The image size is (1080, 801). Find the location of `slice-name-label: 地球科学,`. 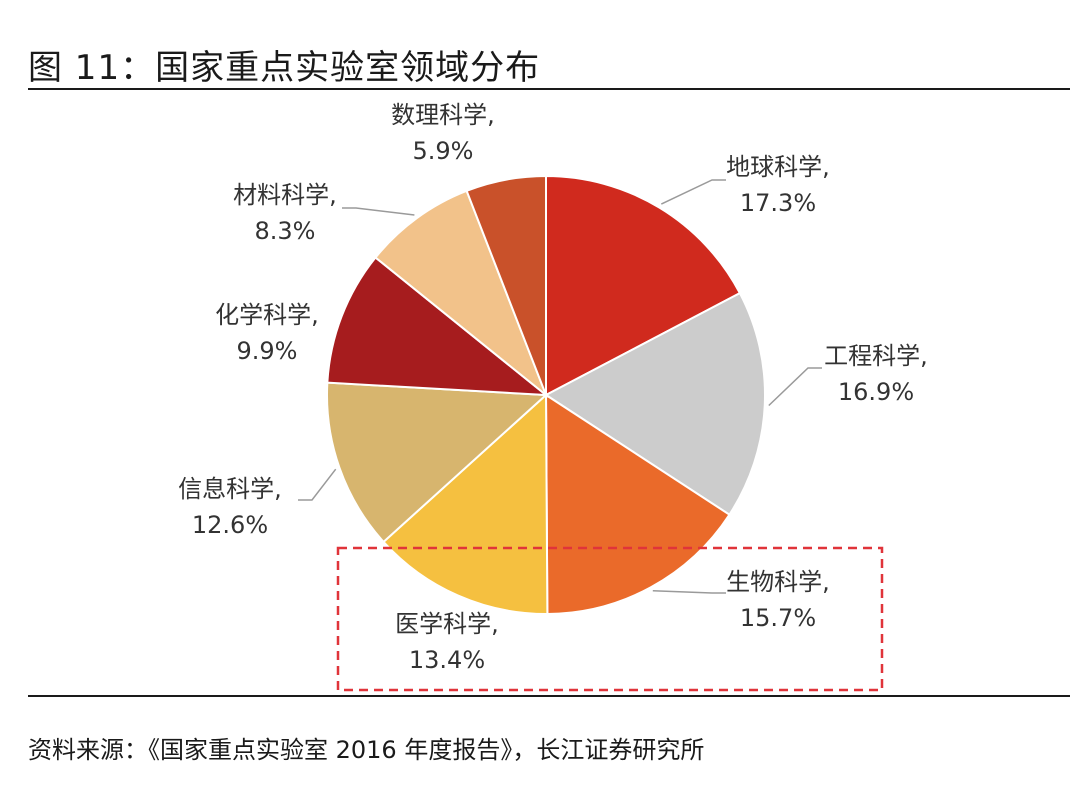

slice-name-label: 地球科学, is located at coordinates (778, 167).